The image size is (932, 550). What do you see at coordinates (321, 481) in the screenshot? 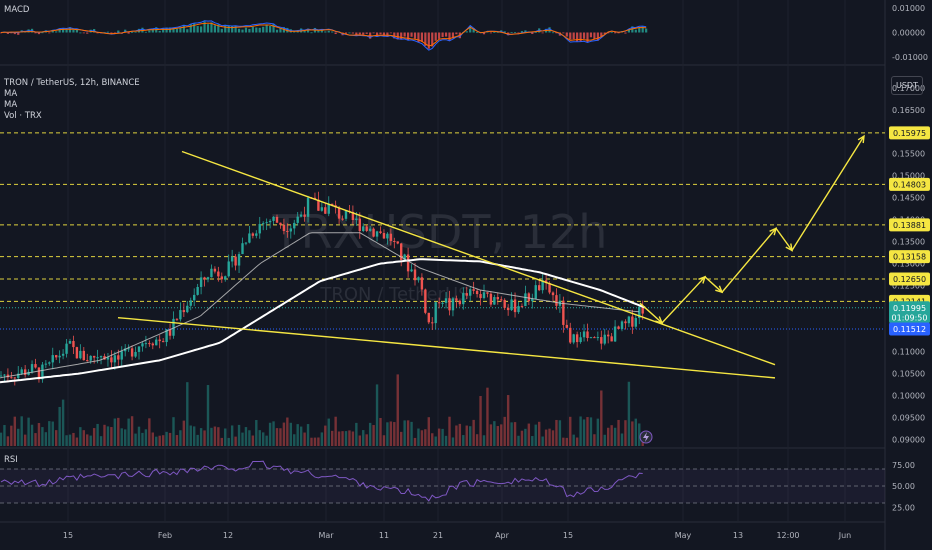
I see `rsi-line` at bounding box center [321, 481].